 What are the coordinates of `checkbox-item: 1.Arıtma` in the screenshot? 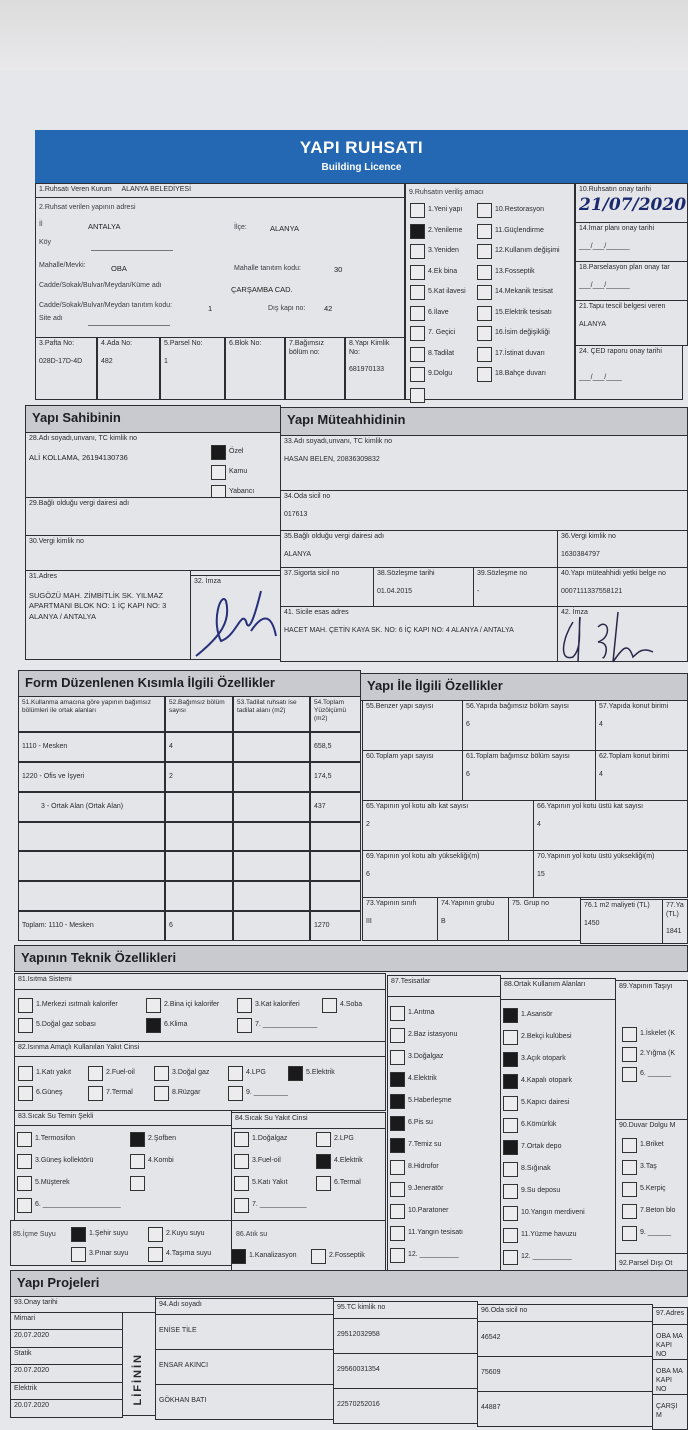 It's located at (444, 1013).